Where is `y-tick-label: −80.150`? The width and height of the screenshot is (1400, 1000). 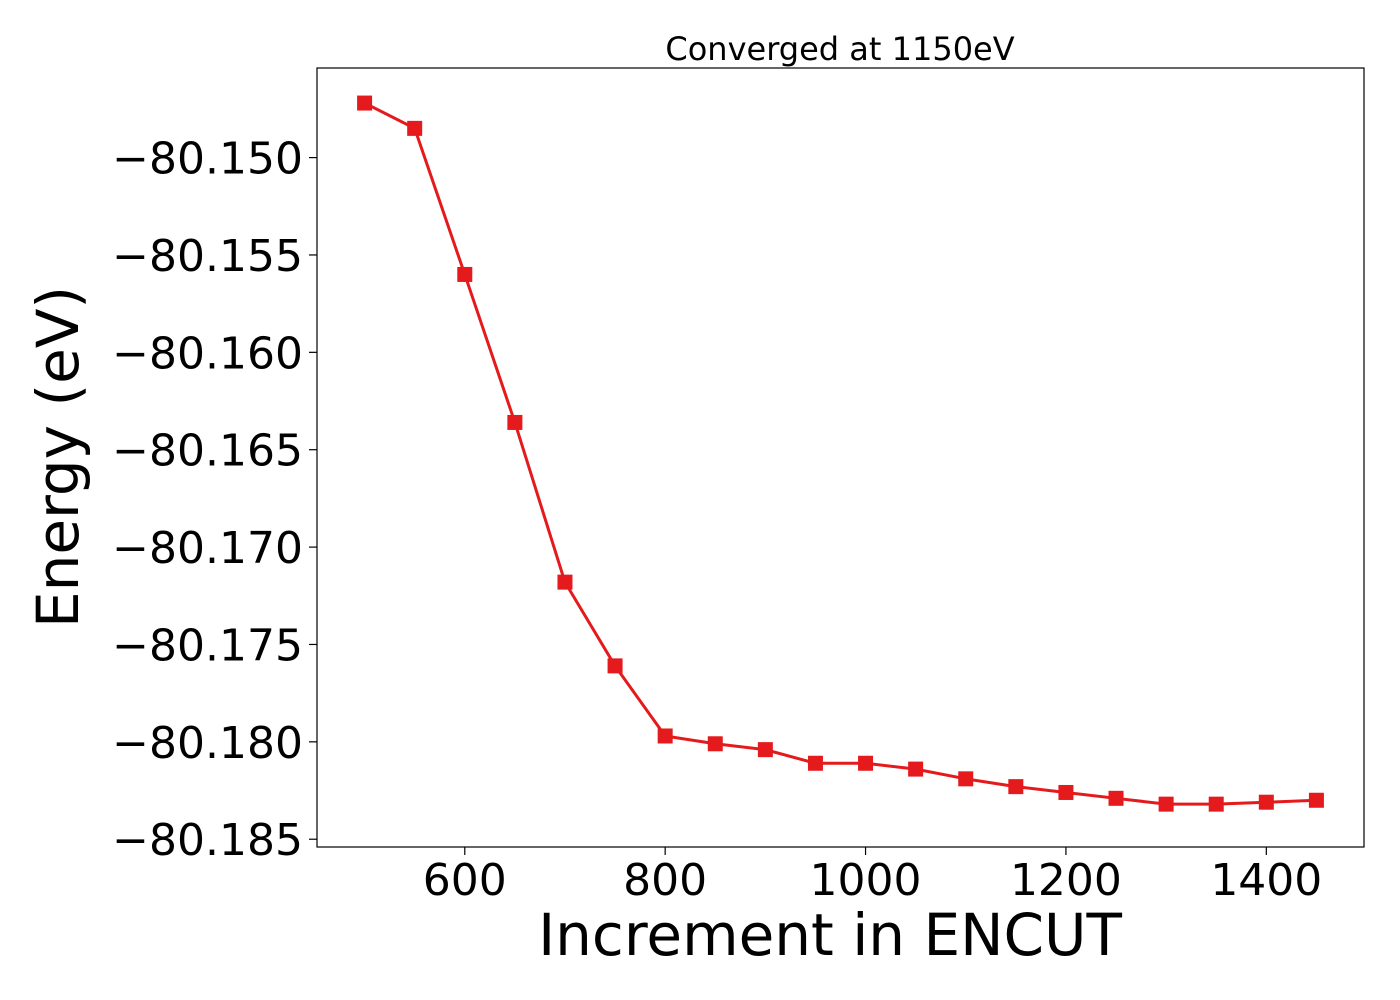 y-tick-label: −80.150 is located at coordinates (207, 159).